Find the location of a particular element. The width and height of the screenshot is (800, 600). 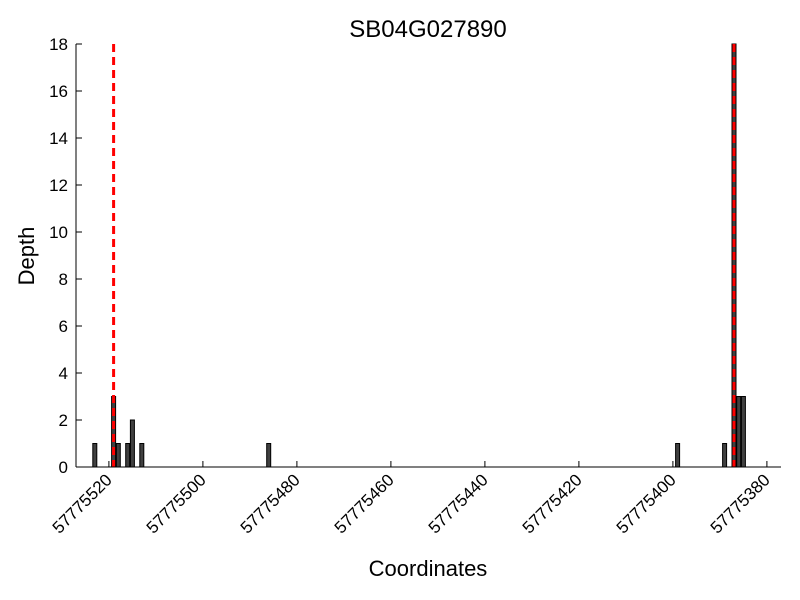

y-tick-label: 14 is located at coordinates (58, 138).